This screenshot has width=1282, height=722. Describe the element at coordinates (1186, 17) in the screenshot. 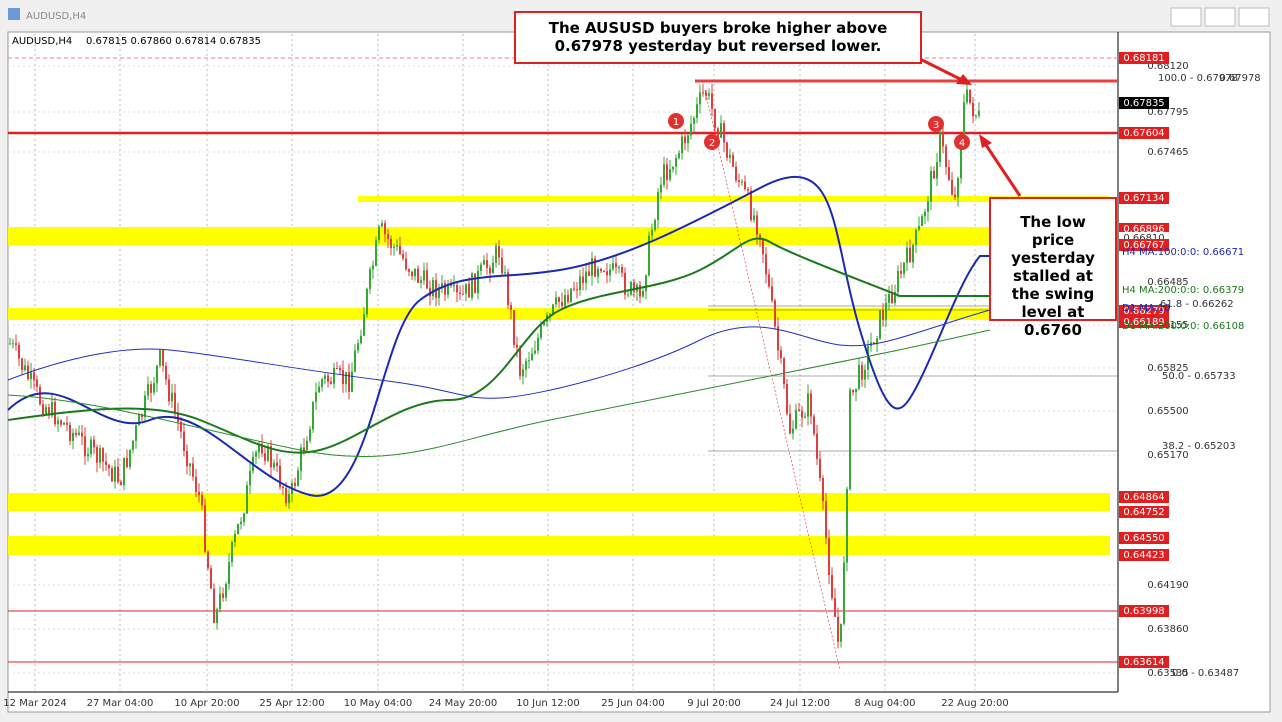

I see `minimize-button` at that location.